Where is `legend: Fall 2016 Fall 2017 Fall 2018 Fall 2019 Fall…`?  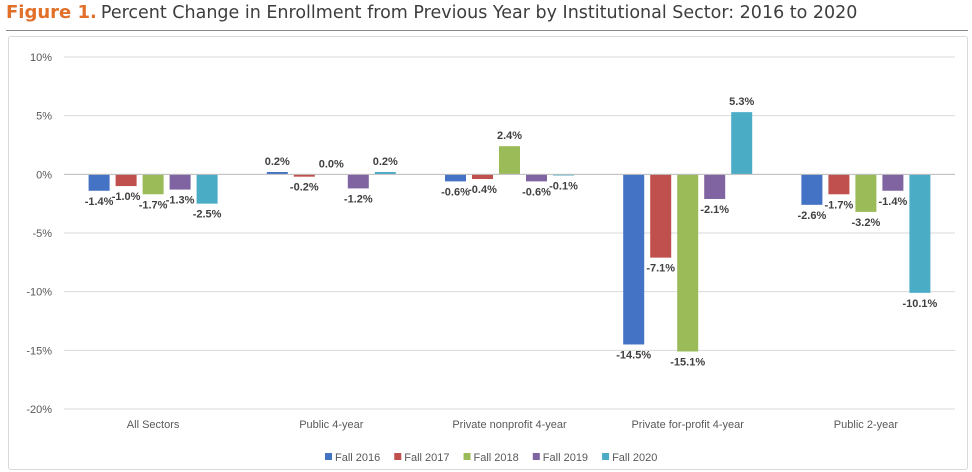 legend: Fall 2016 Fall 2017 Fall 2018 Fall 2019 Fall… is located at coordinates (491, 458).